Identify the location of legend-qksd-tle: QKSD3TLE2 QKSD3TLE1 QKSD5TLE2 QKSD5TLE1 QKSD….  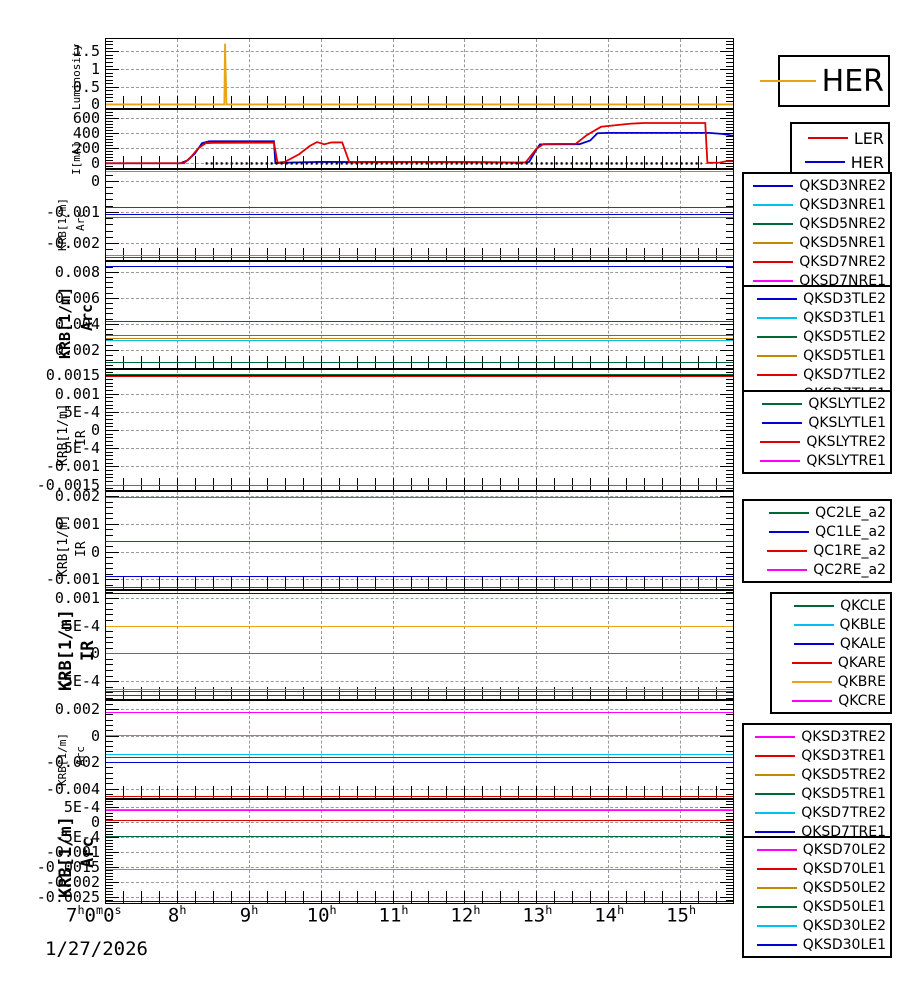
(817, 346).